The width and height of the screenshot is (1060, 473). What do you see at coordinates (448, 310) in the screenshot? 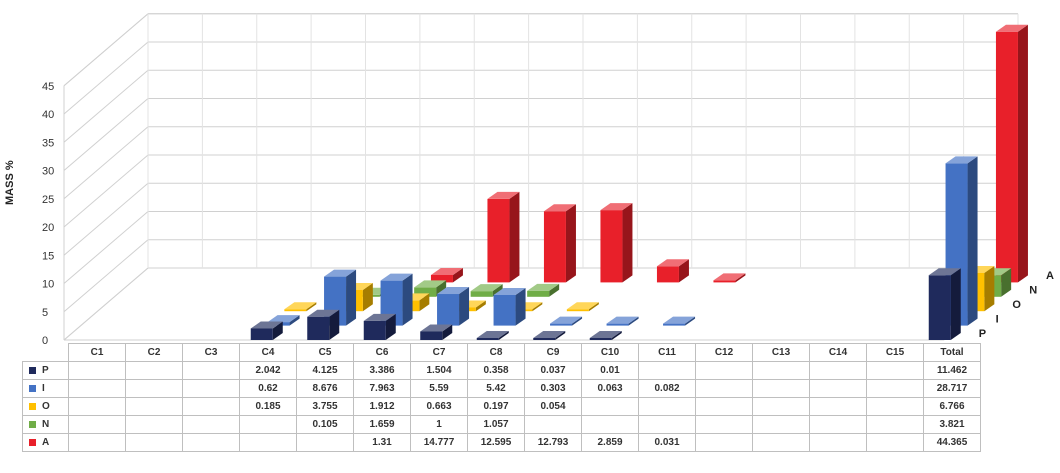
I see `bar-I-C7` at bounding box center [448, 310].